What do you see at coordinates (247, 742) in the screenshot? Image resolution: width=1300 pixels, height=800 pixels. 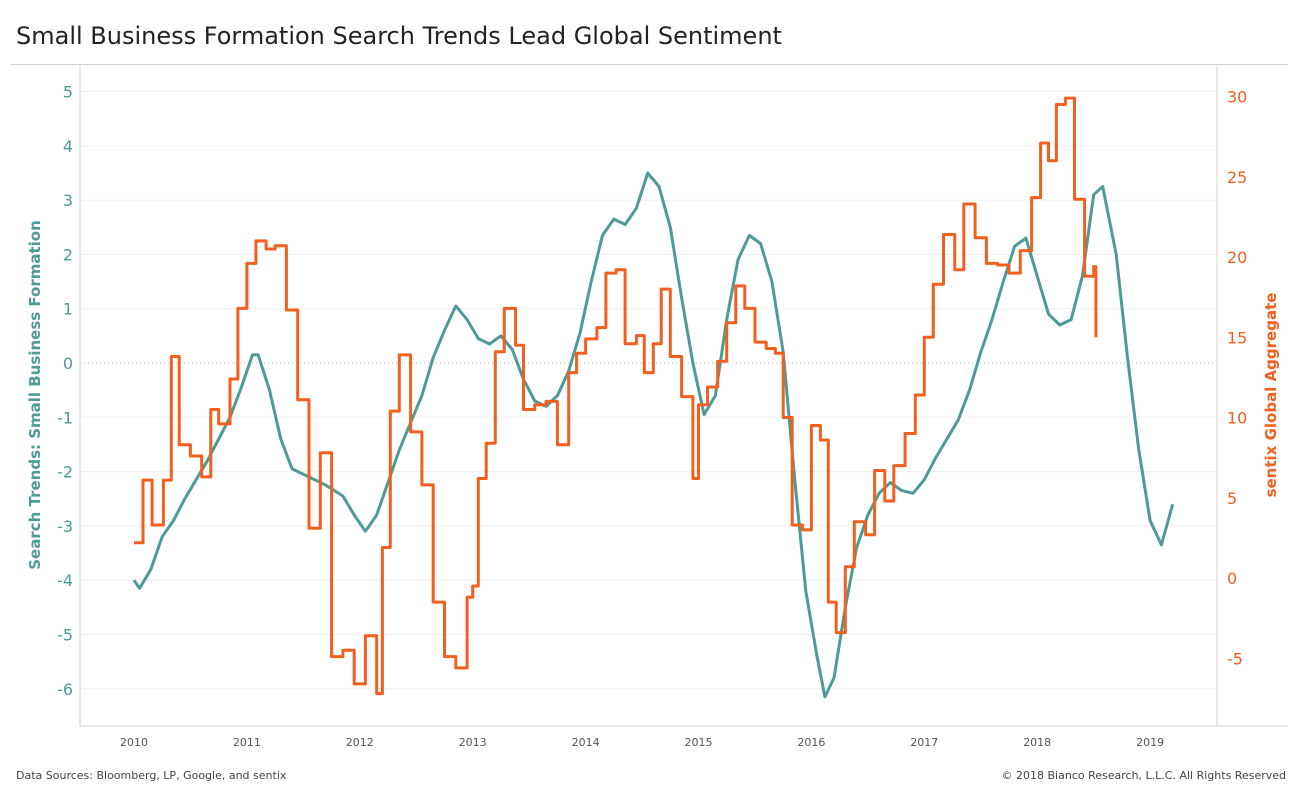 I see `x-tick-label: 2011` at bounding box center [247, 742].